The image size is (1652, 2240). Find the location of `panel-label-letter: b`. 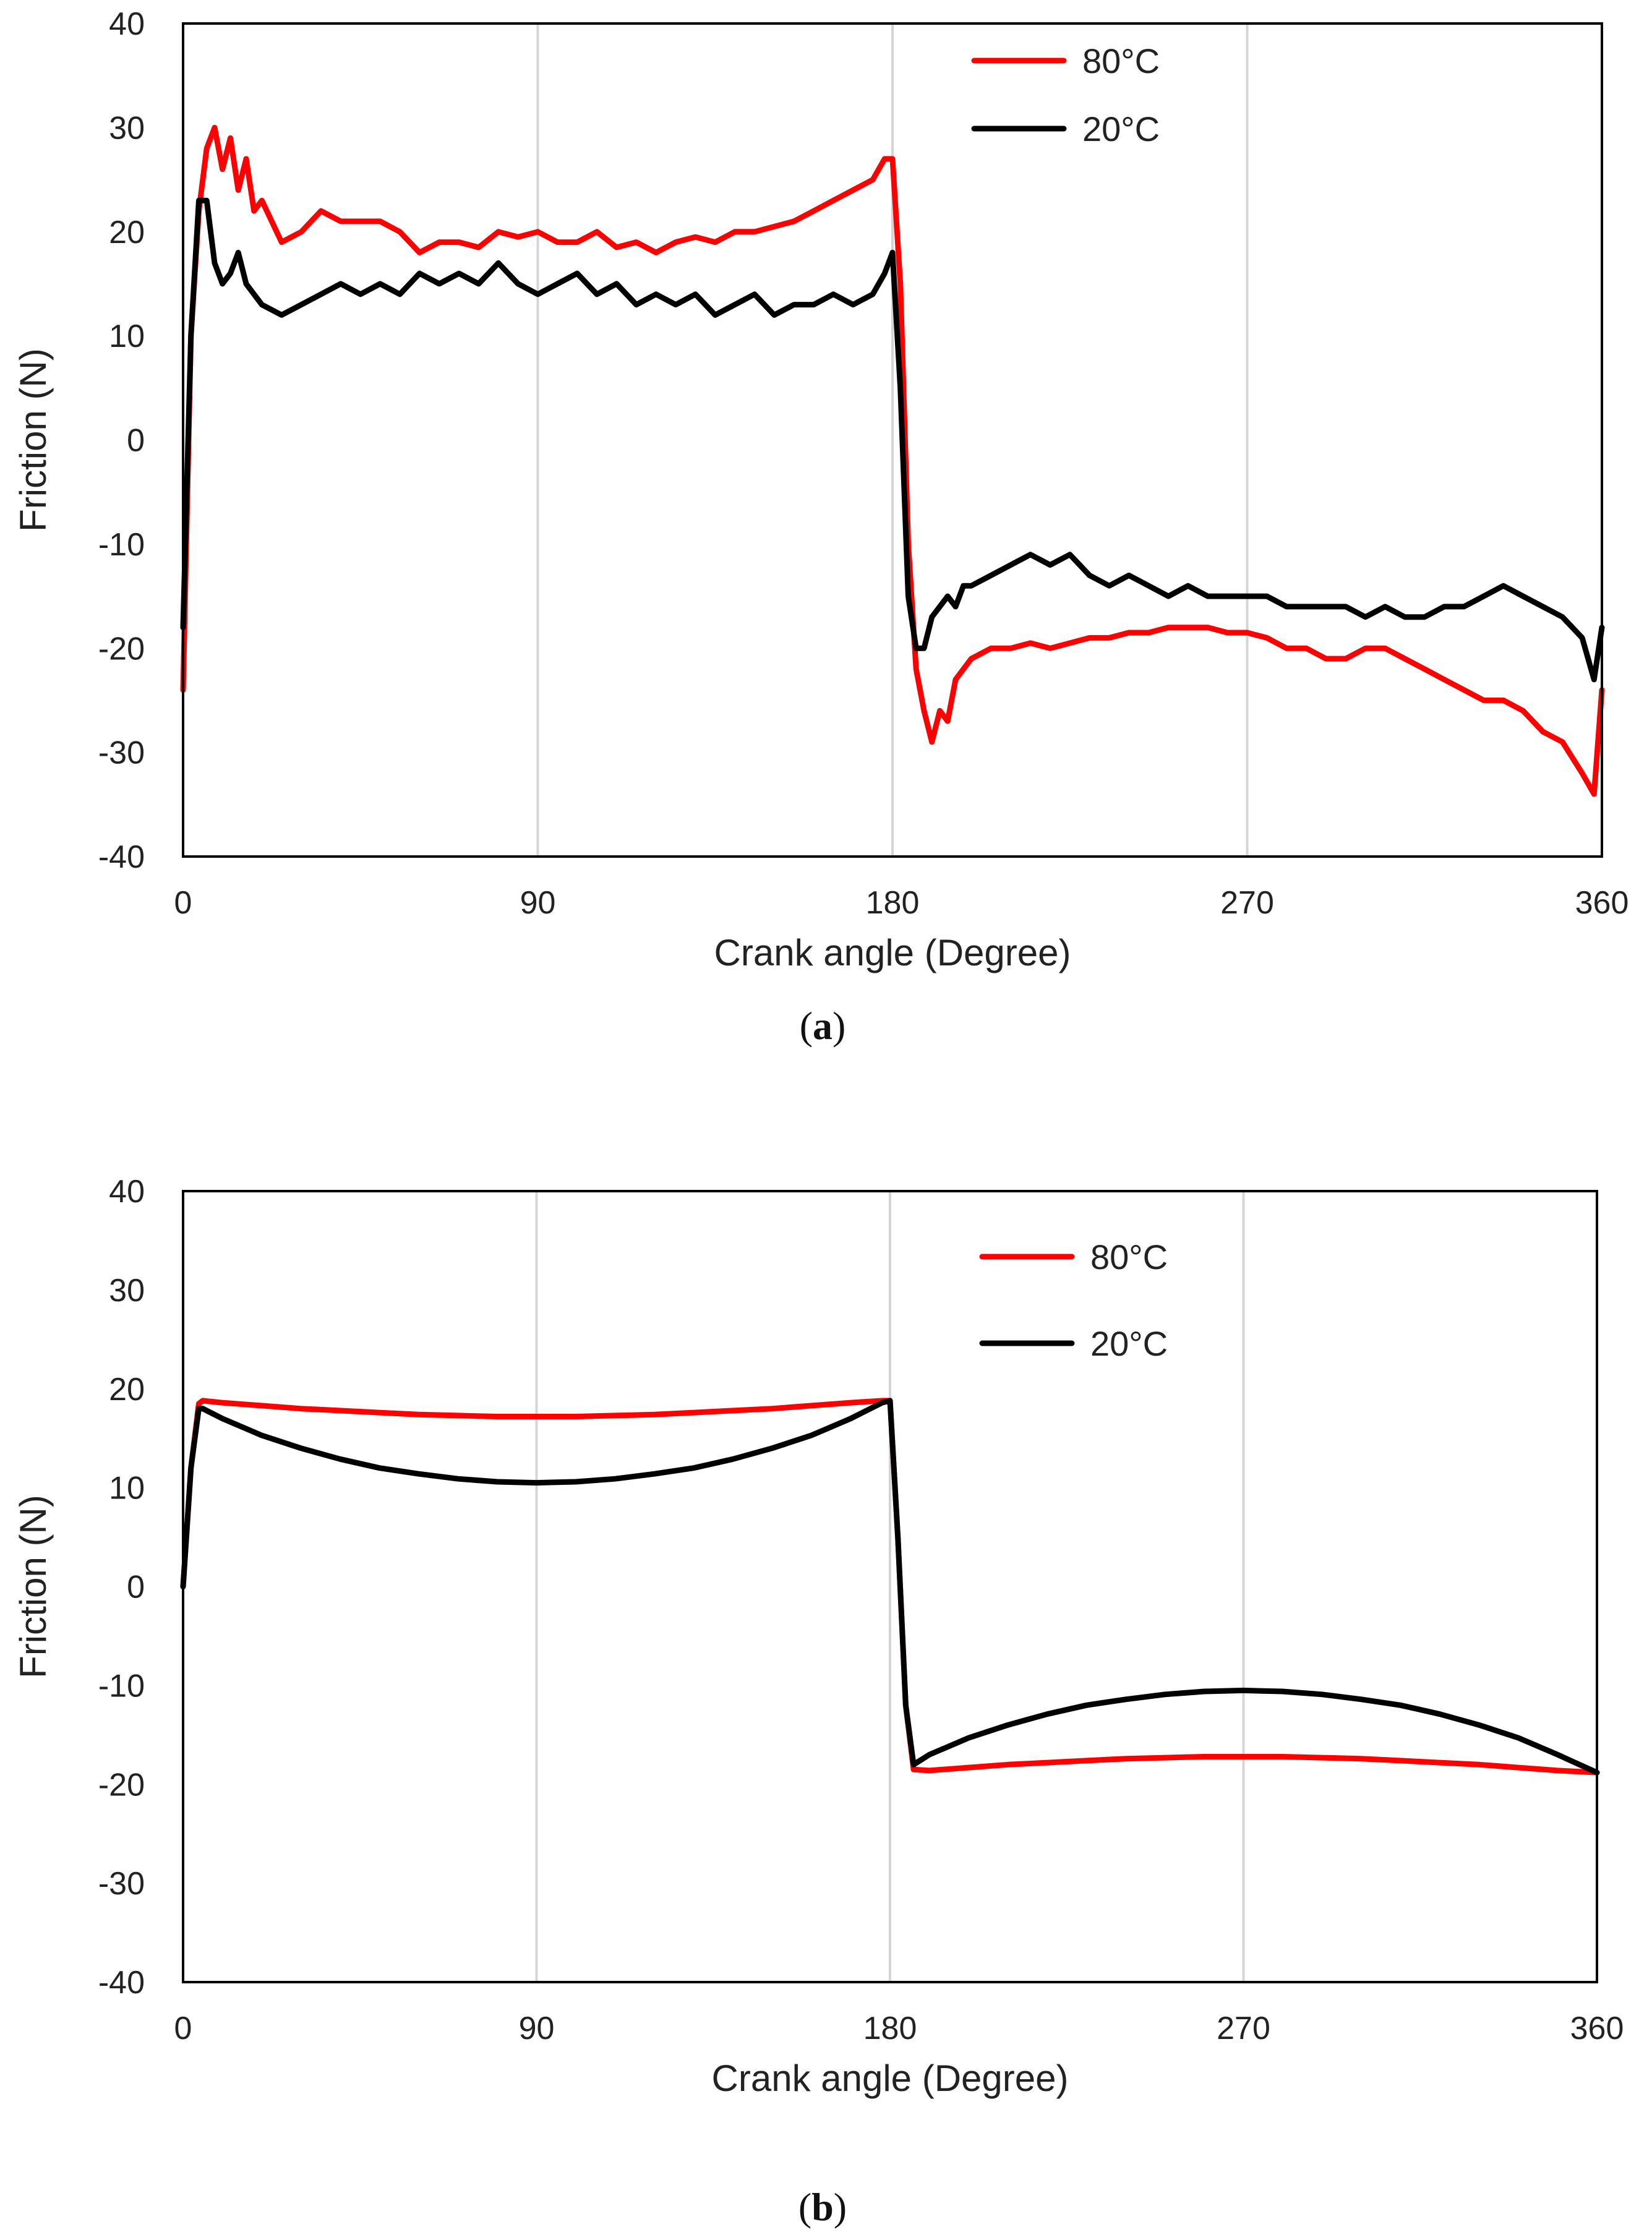

panel-label-letter: b is located at coordinates (822, 2207).